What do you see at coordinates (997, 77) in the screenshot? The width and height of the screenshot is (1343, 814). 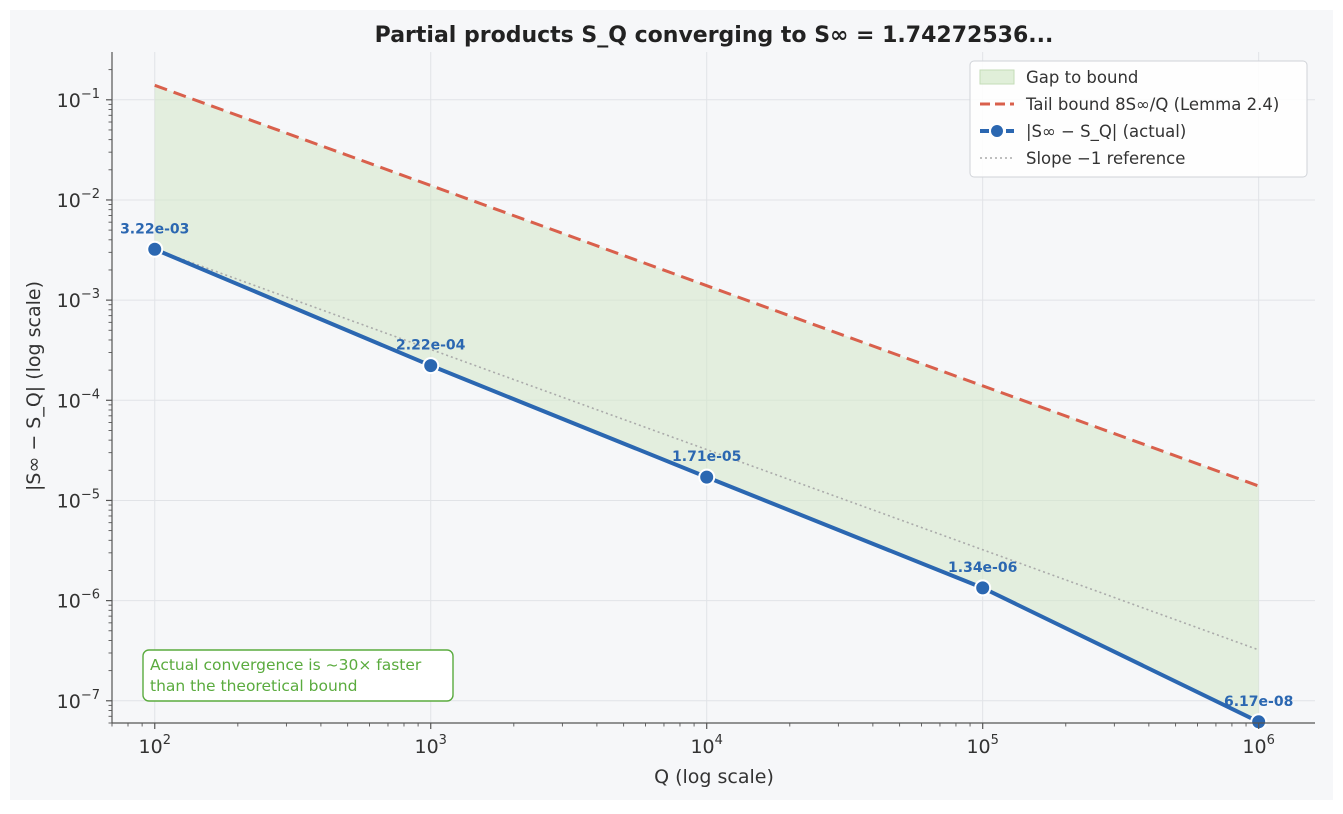 I see `legend-swatch-gap` at bounding box center [997, 77].